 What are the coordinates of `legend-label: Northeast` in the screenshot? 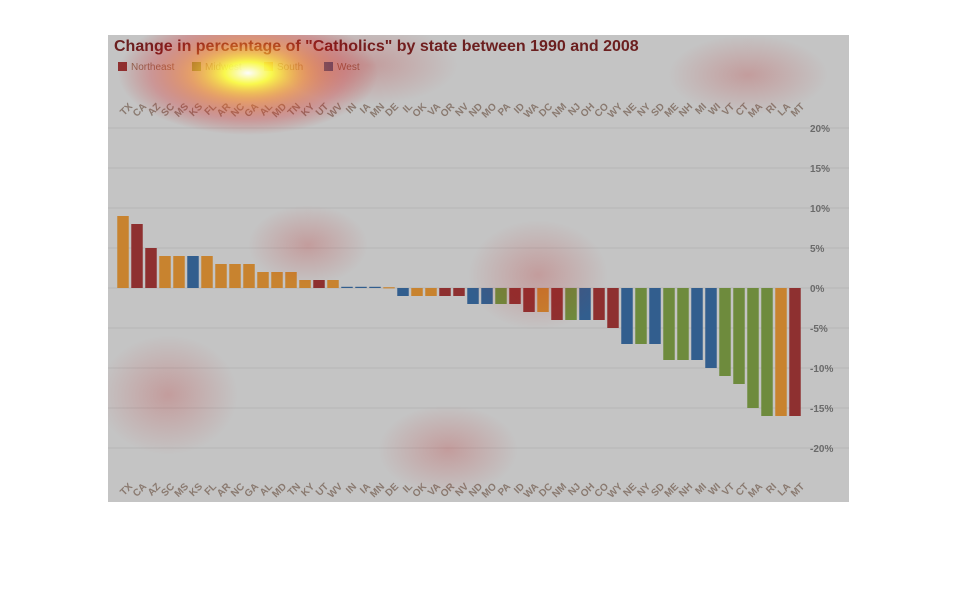 It's located at (153, 67).